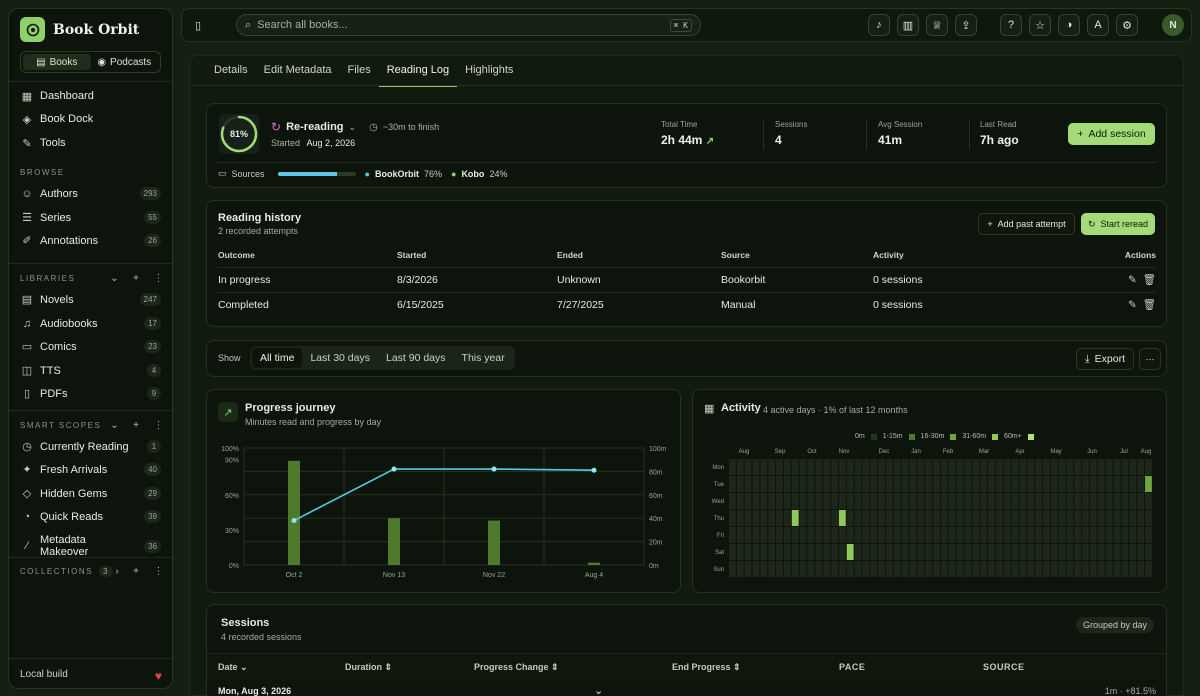 The height and width of the screenshot is (696, 1200). Describe the element at coordinates (477, 279) in the screenshot. I see `cell-started: 8/3/2026` at that location.